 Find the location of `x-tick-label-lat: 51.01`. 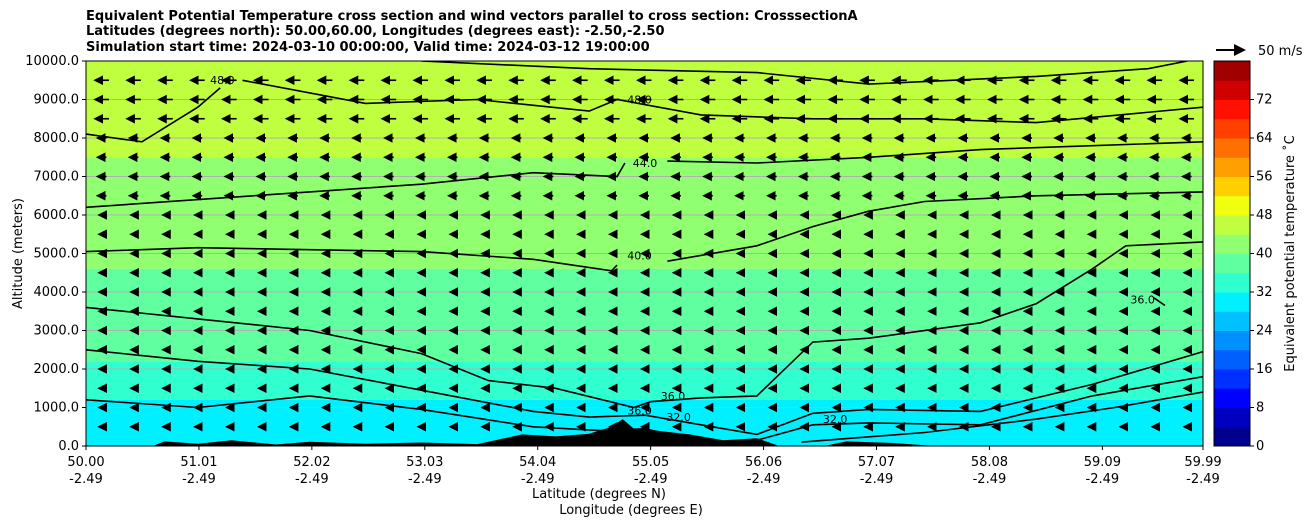

x-tick-label-lat: 51.01 is located at coordinates (198, 462).